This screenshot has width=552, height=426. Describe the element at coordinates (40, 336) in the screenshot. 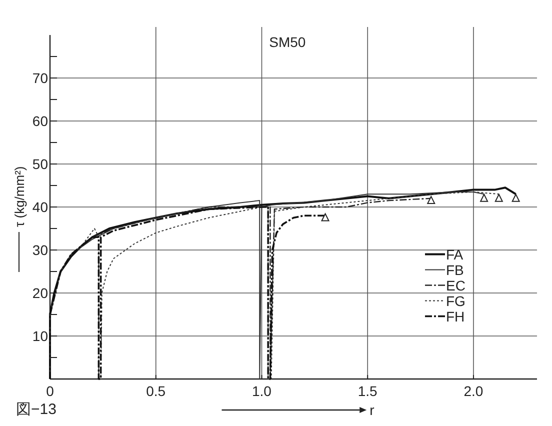

I see `y-tick-label: 10` at that location.